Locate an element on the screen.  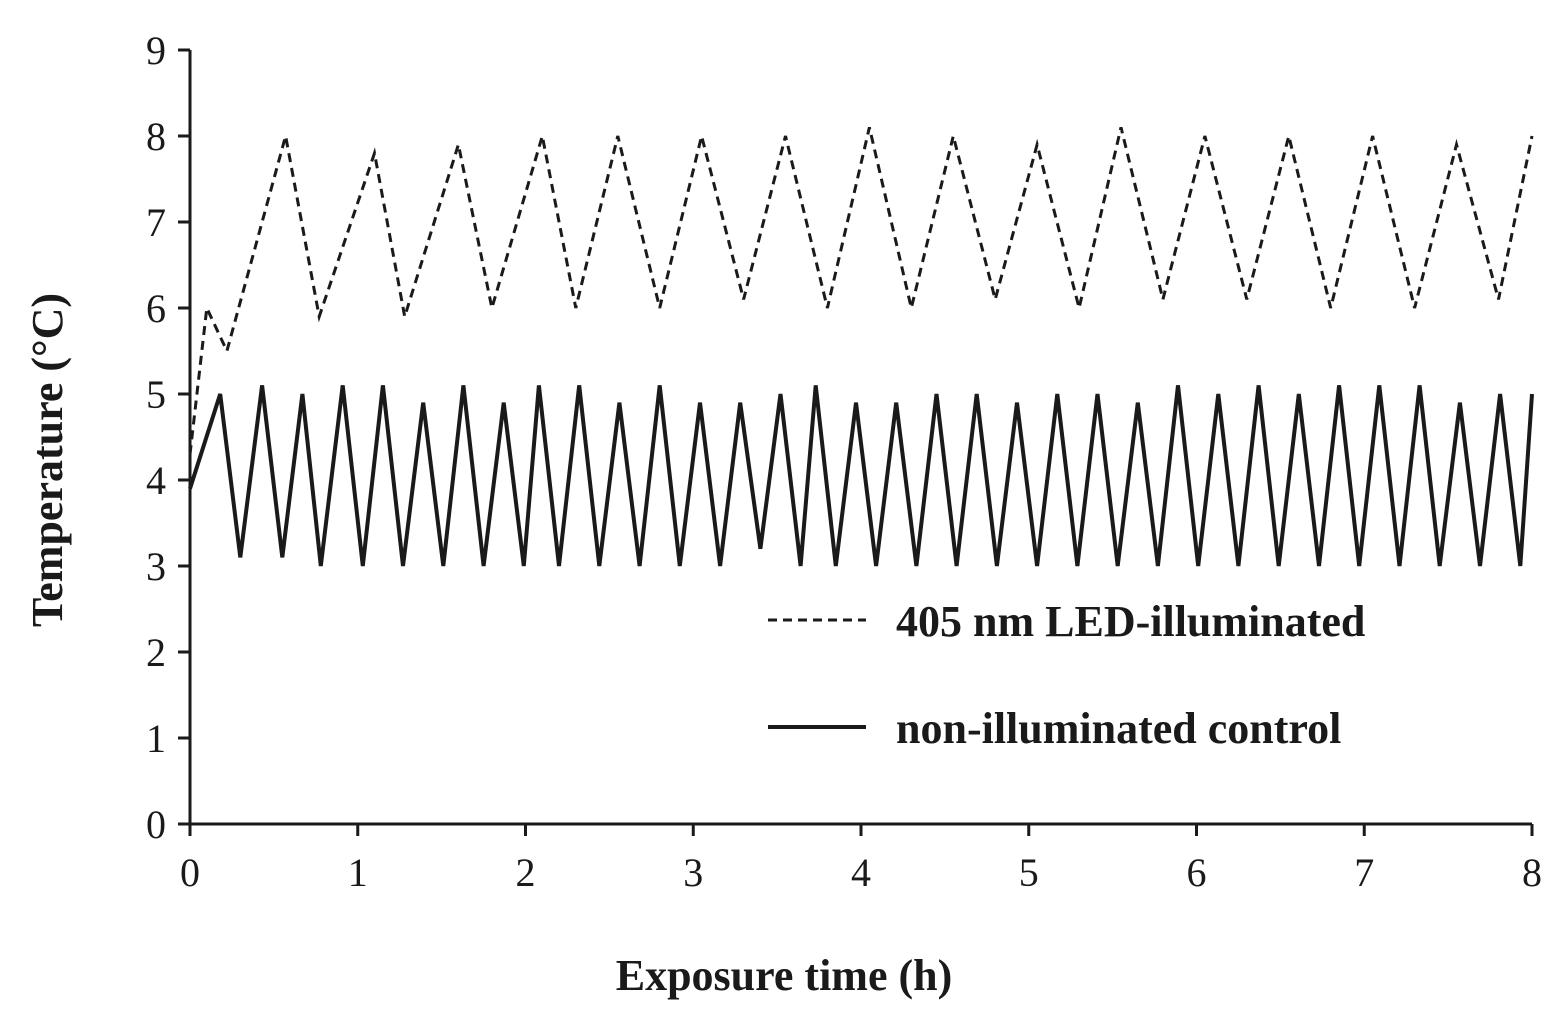
y-tick-label: 5 is located at coordinates (156, 394).